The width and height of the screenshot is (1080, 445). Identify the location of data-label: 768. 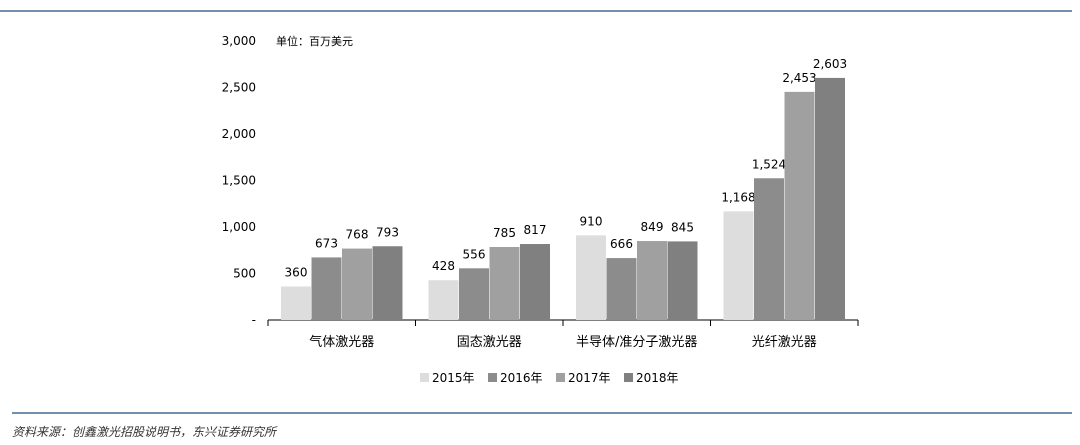
(357, 235).